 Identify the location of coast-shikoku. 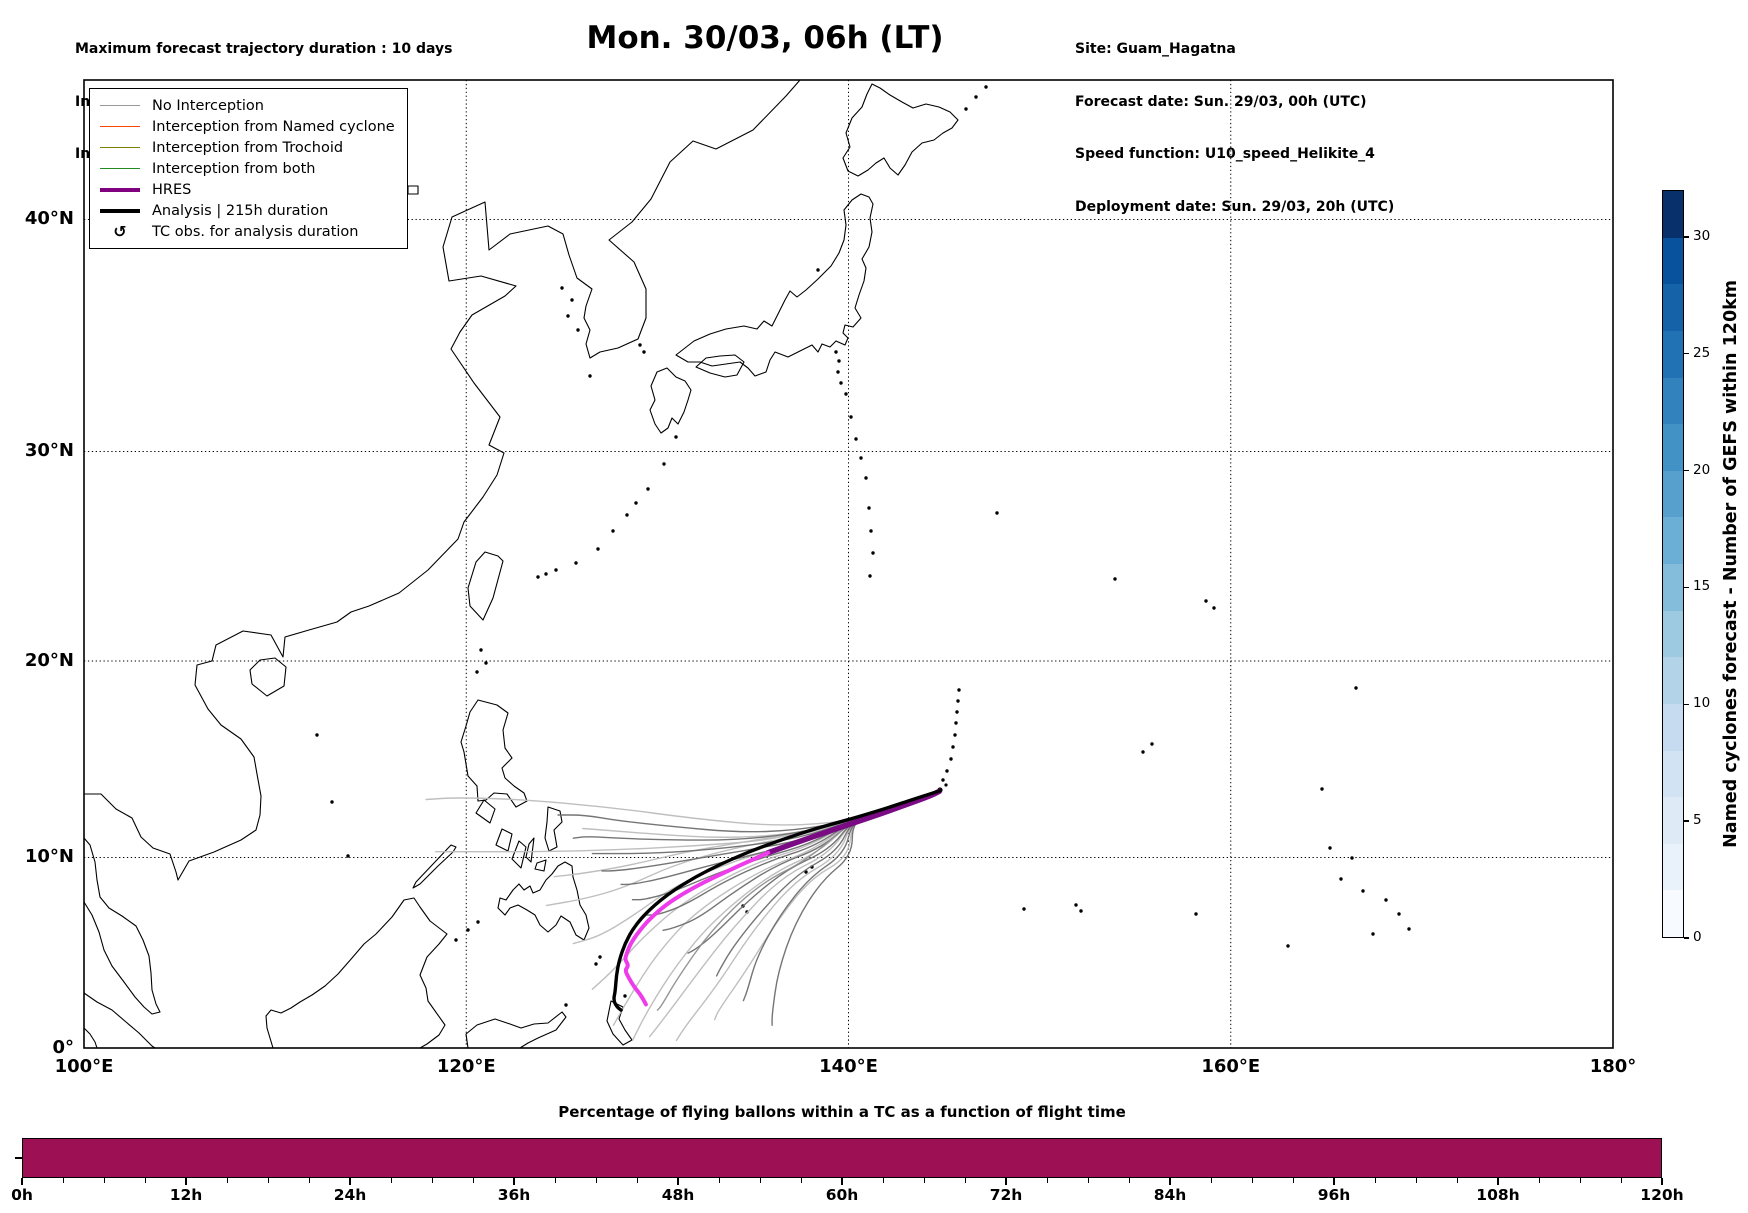
(720, 366).